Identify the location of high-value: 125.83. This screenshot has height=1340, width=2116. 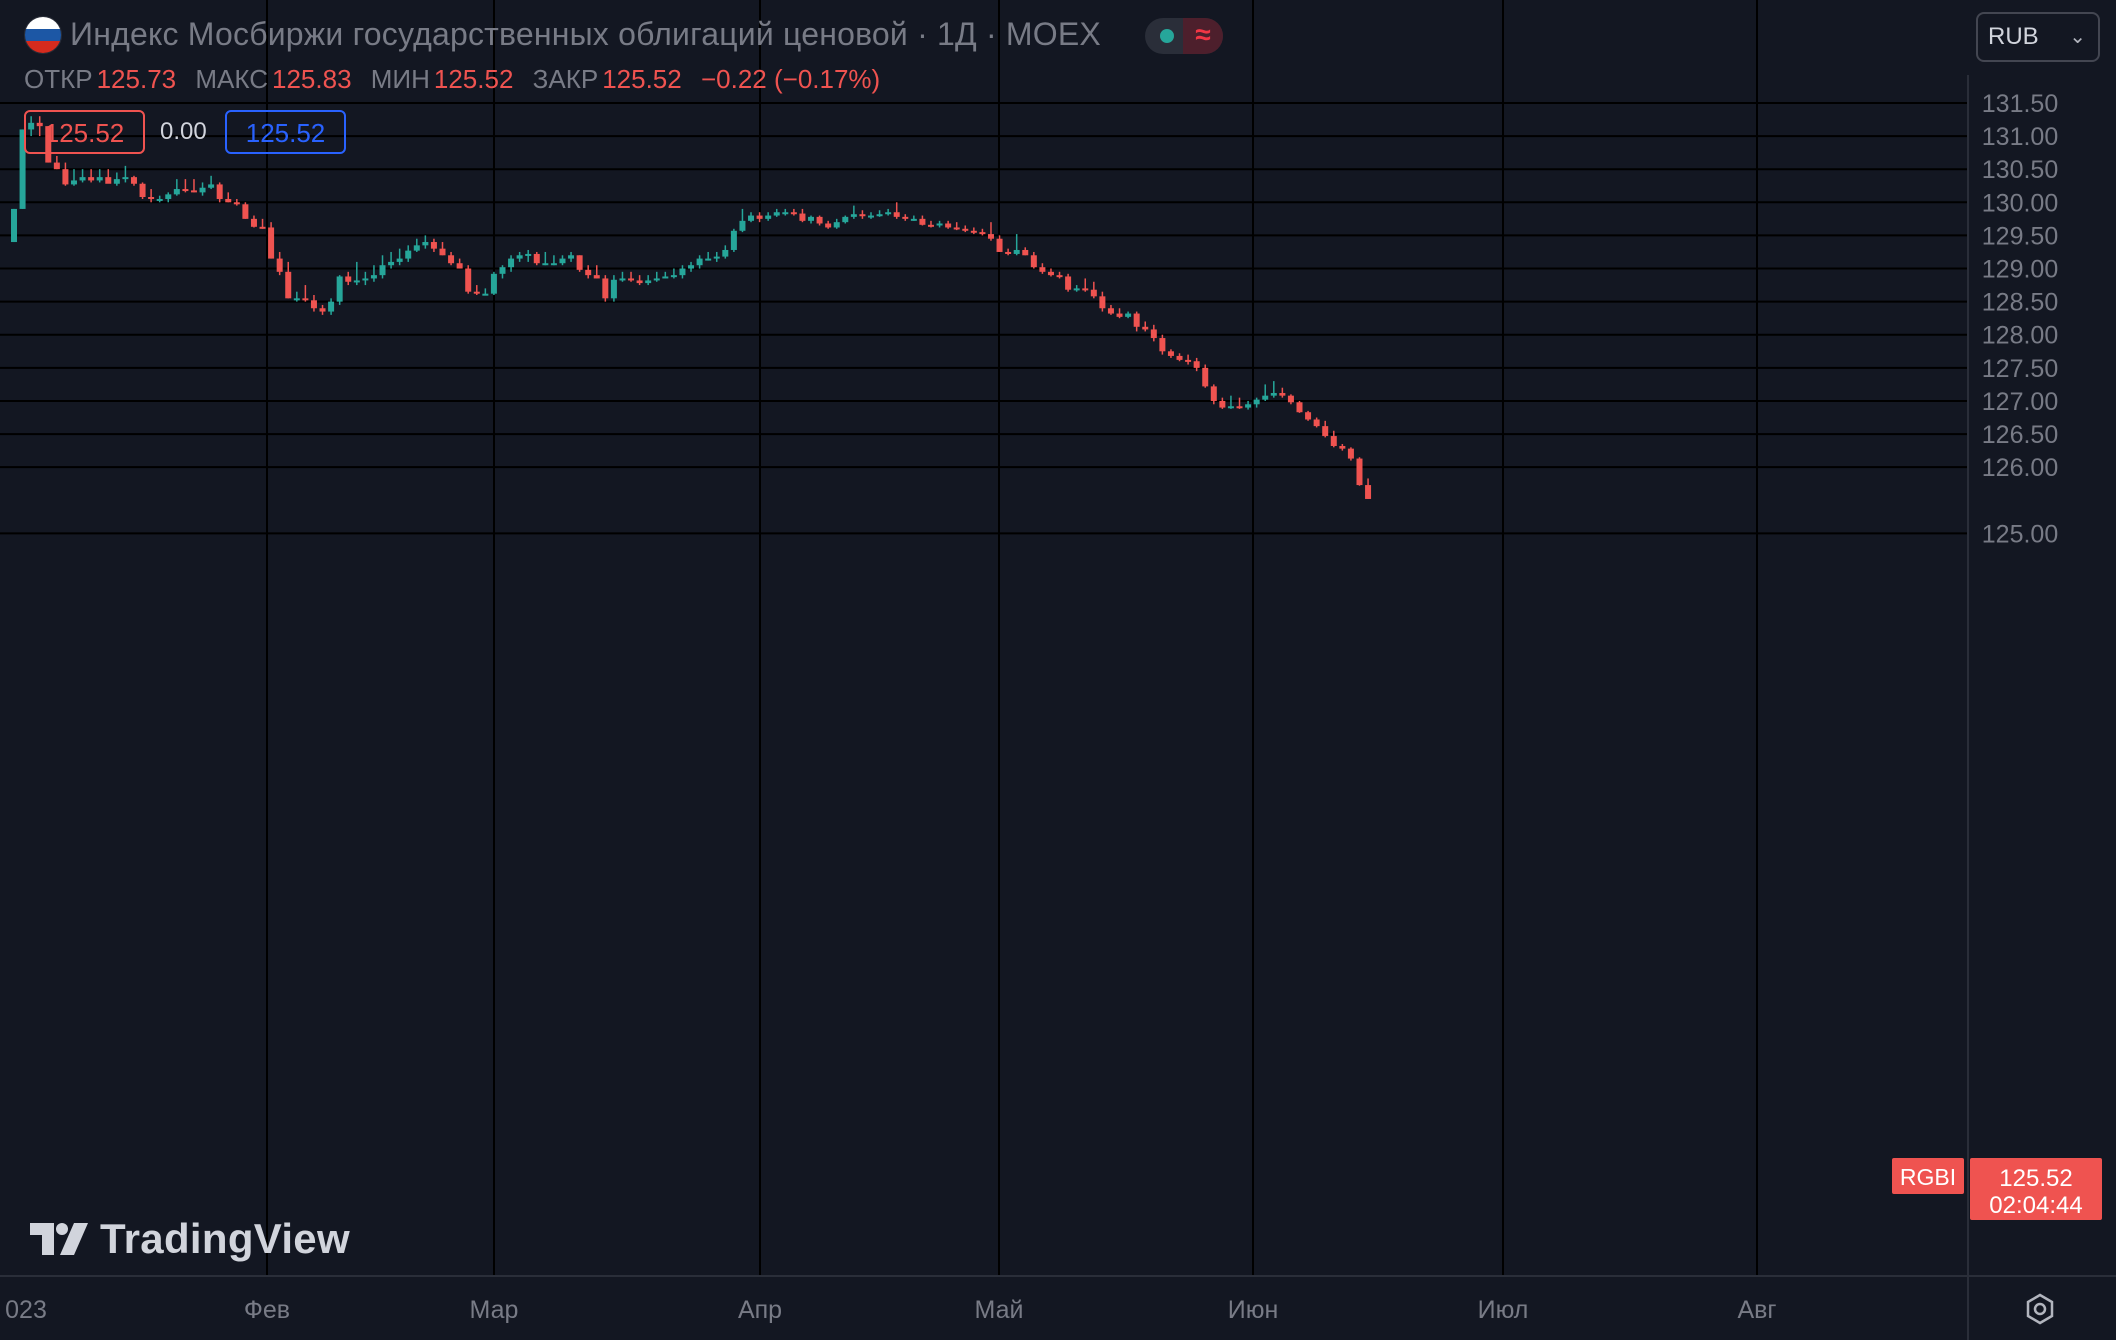
(312, 79).